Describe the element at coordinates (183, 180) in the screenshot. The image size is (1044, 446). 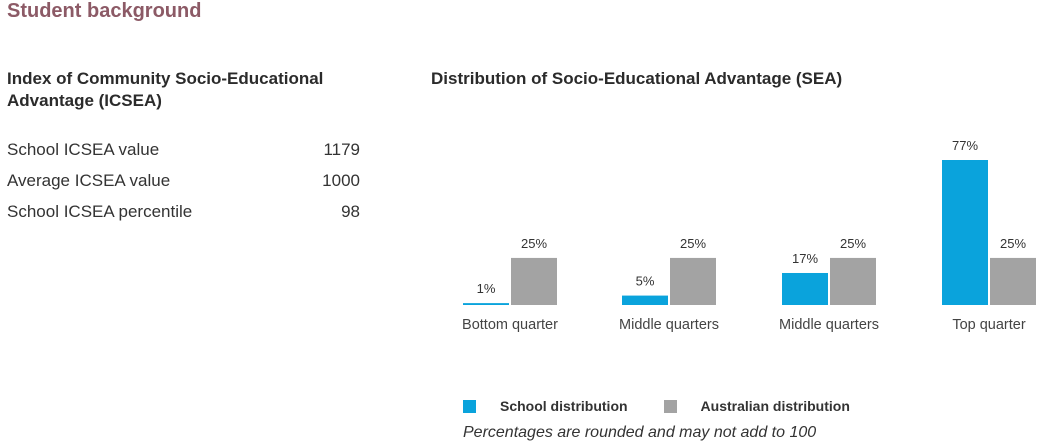
I see `stat-row-average-icsea: Average ICSEA value 1000` at that location.